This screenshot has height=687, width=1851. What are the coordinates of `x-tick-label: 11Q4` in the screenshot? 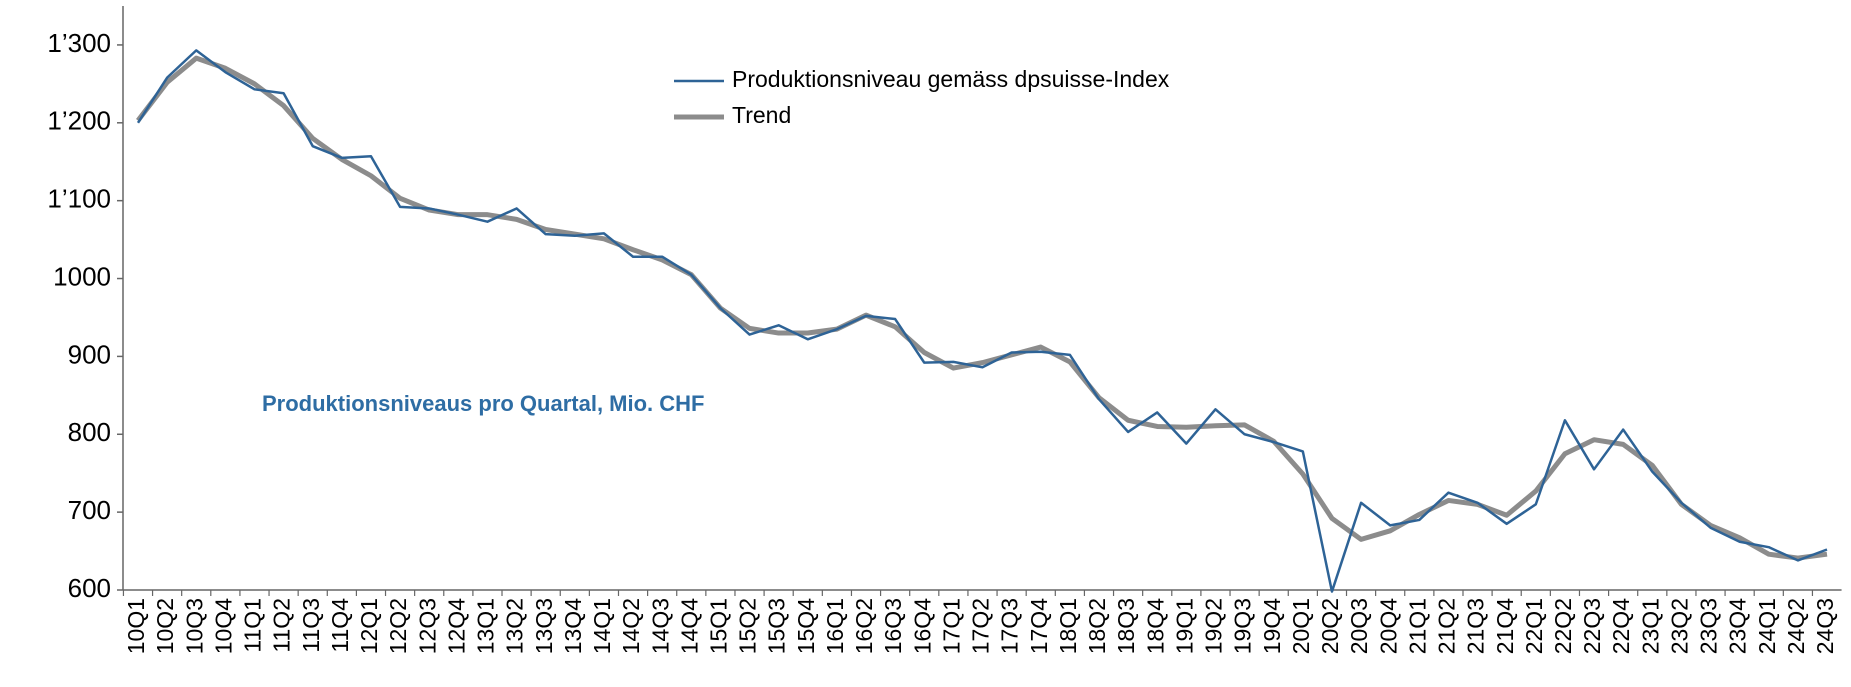 It's located at (340, 625).